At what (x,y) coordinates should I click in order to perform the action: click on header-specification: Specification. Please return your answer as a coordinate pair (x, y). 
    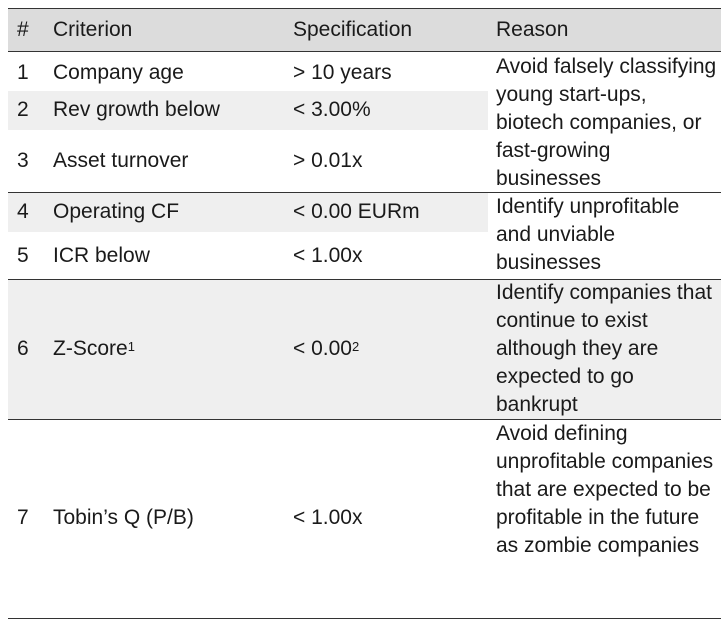
    Looking at the image, I should click on (353, 29).